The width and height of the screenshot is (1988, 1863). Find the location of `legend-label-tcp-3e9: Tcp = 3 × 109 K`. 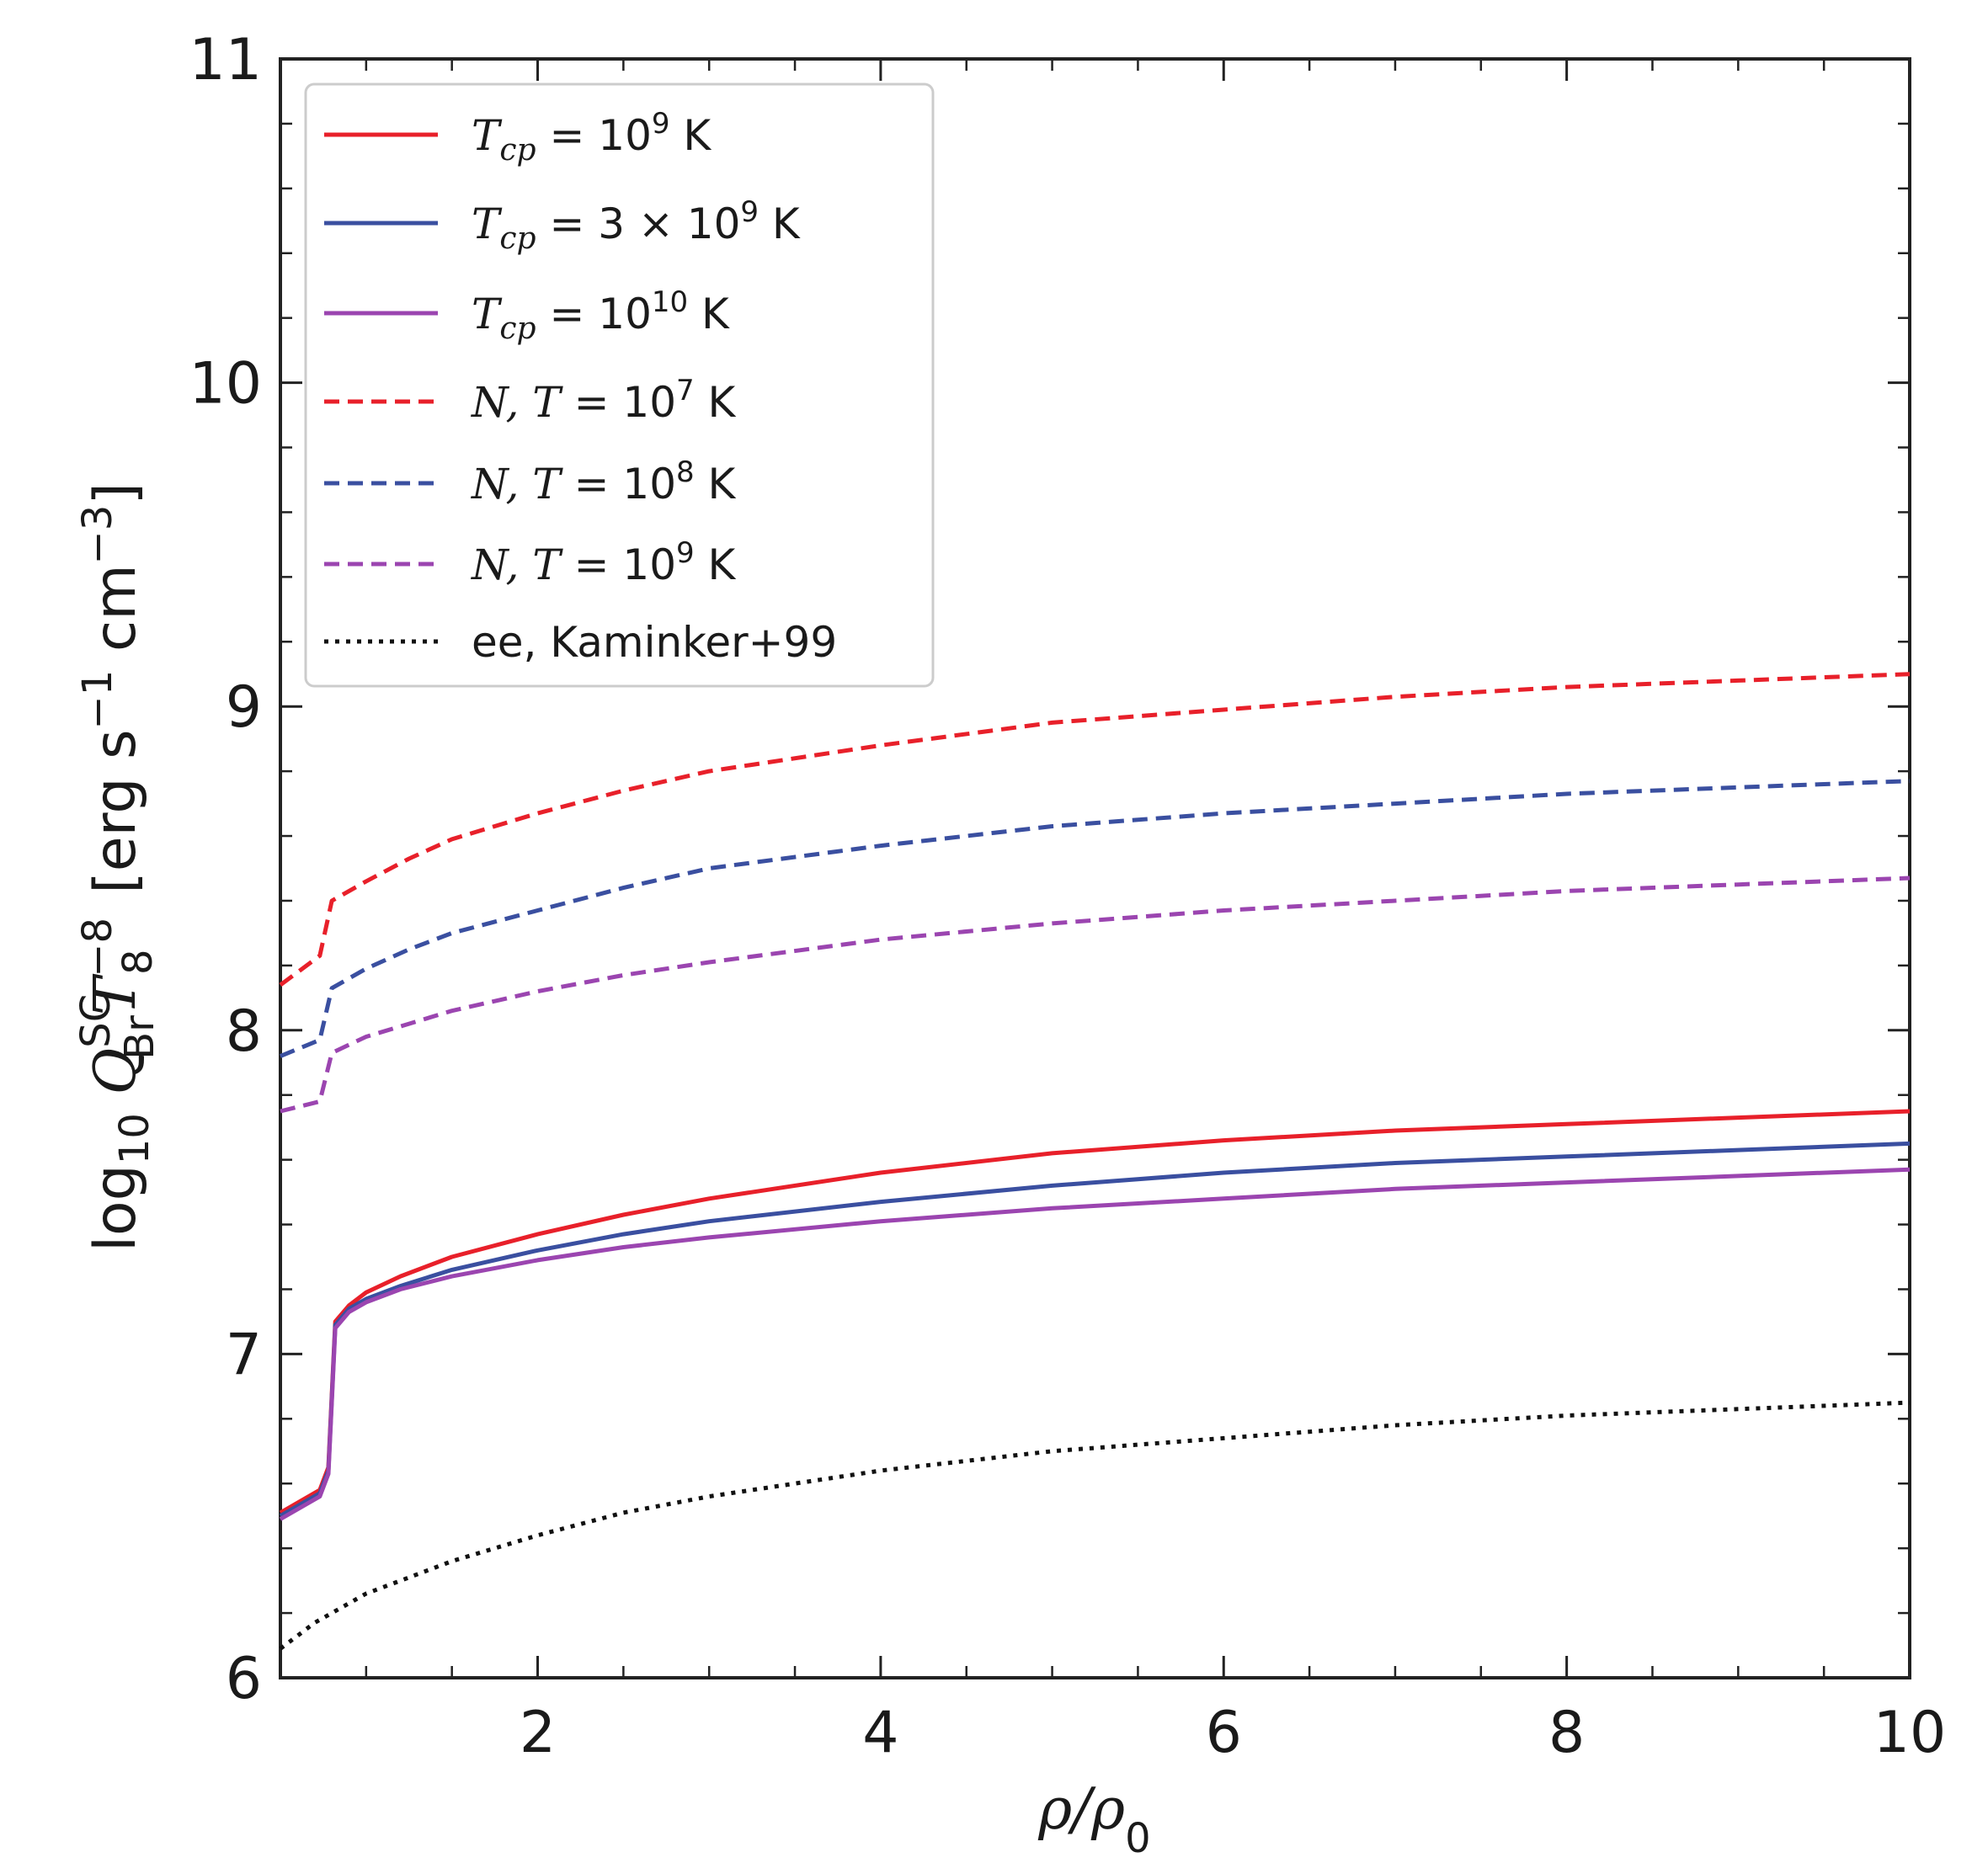

legend-label-tcp-3e9: Tcp = 3 × 109 K is located at coordinates (636, 225).